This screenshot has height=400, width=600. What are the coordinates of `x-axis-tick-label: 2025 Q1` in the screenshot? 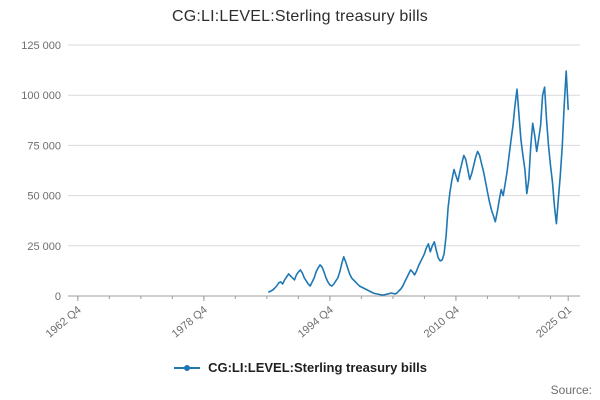 It's located at (554, 322).